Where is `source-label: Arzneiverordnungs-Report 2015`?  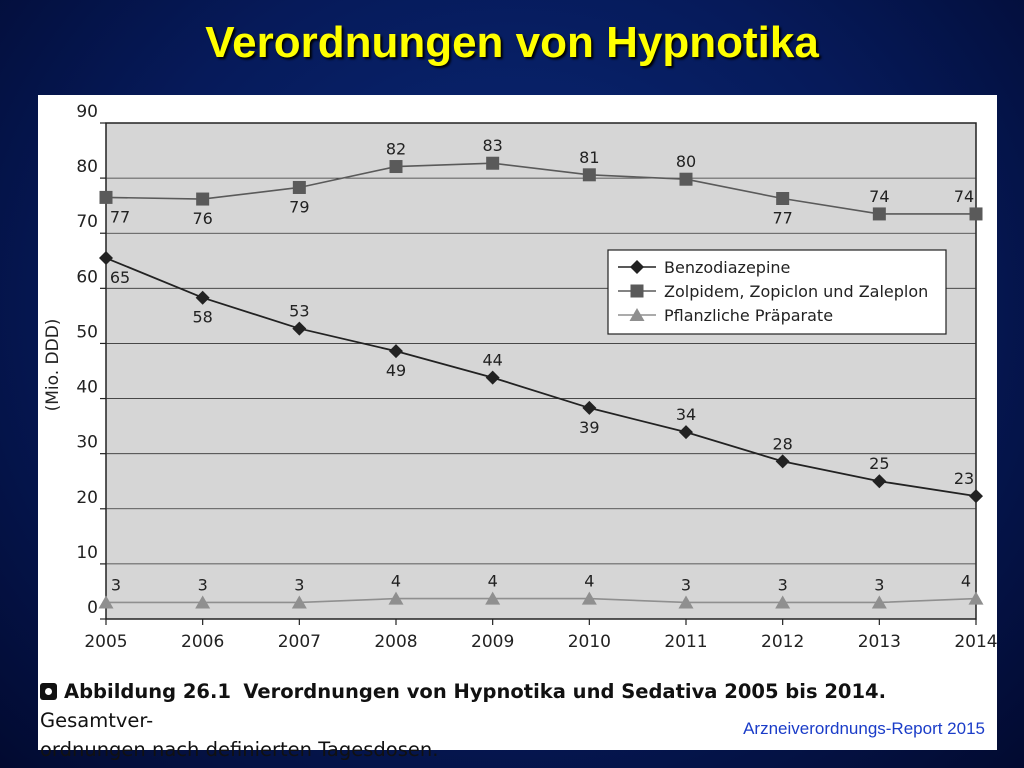 source-label: Arzneiverordnungs-Report 2015 is located at coordinates (864, 728).